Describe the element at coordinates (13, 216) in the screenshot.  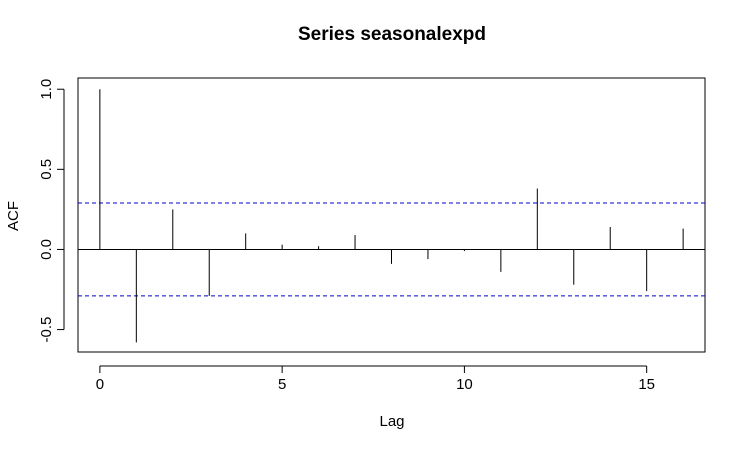
I see `y-axis-label: ACF` at that location.